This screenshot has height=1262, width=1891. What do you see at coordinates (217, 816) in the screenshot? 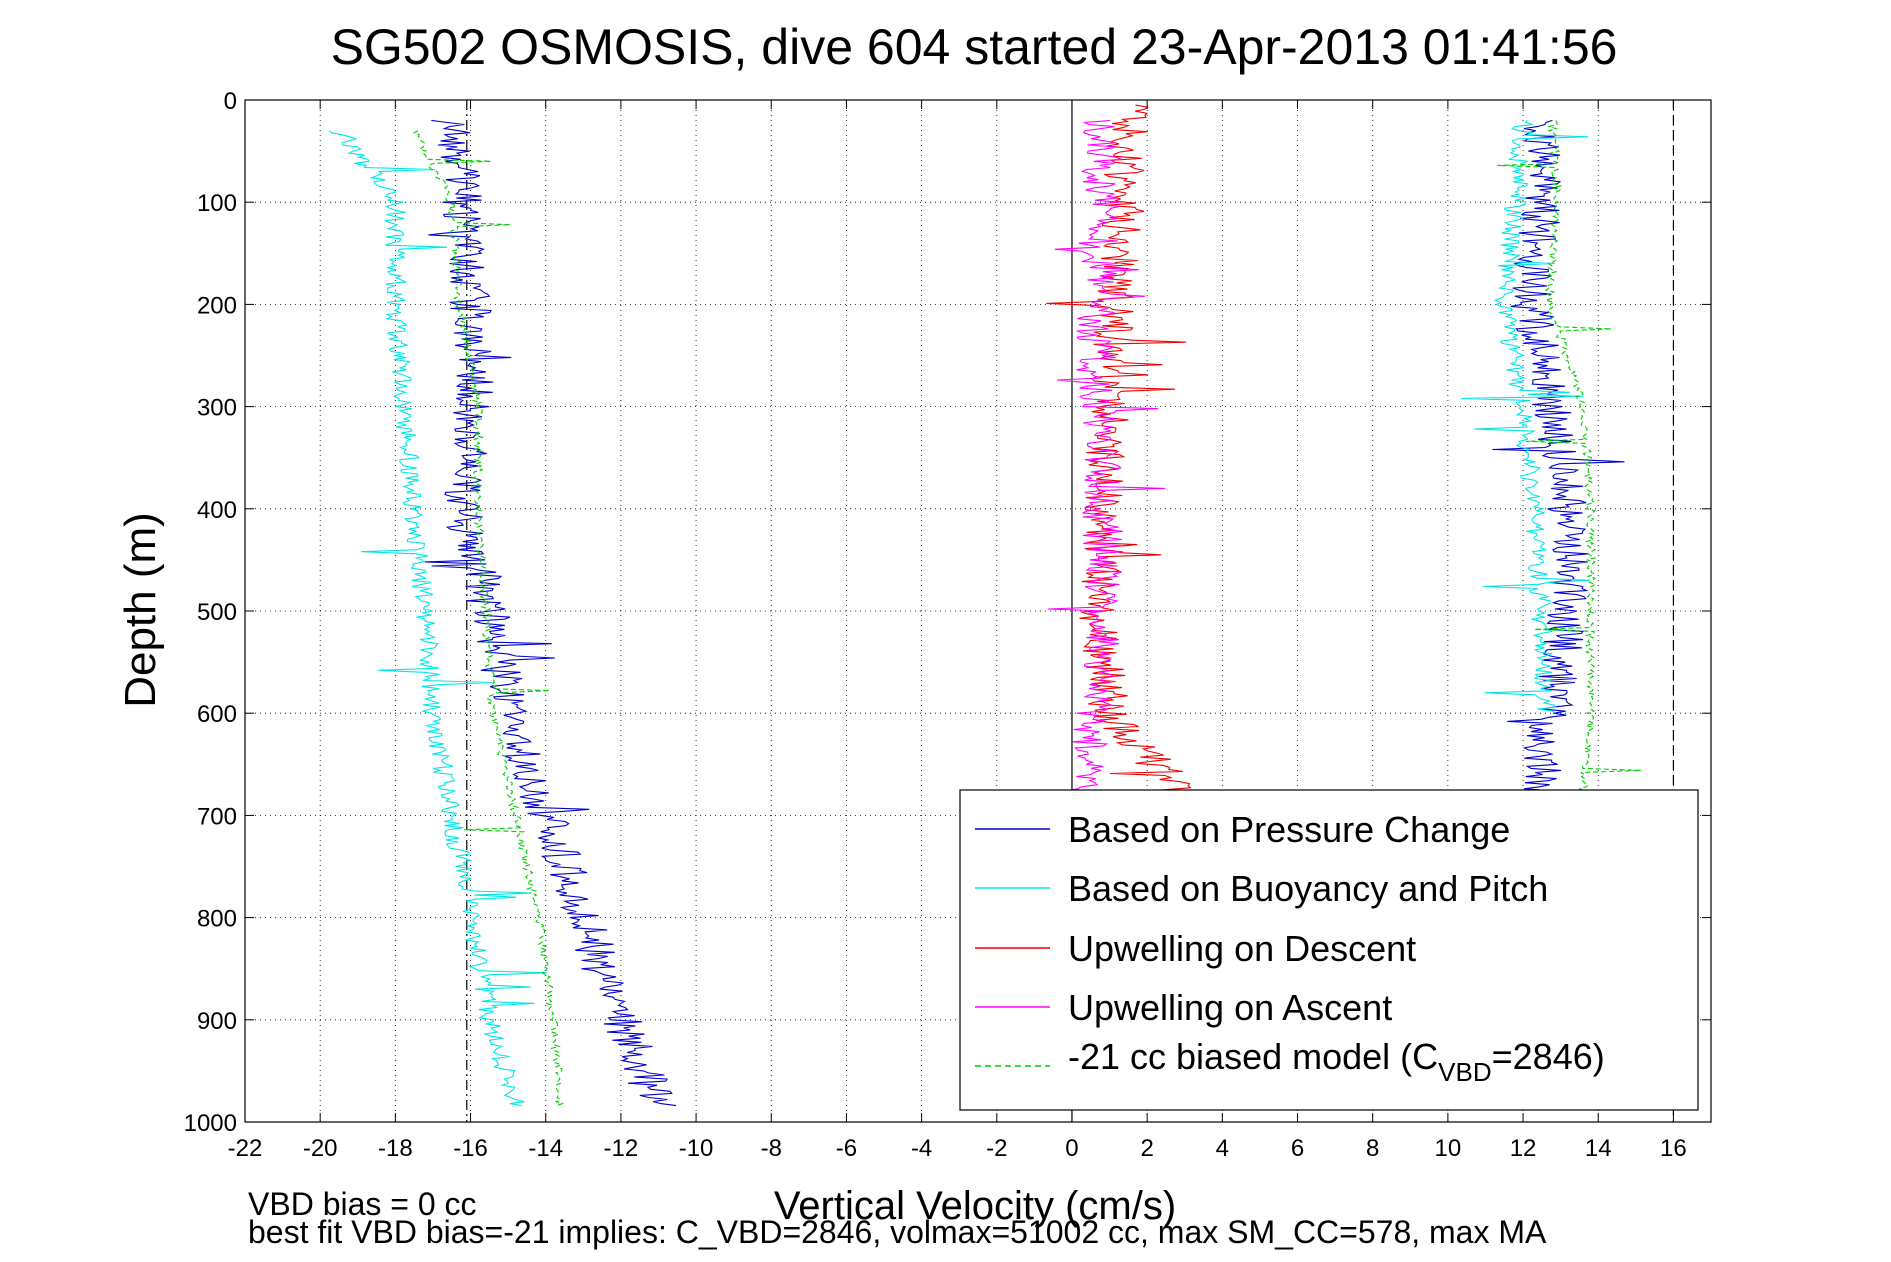
I see `y-tick-label: 700` at bounding box center [217, 816].